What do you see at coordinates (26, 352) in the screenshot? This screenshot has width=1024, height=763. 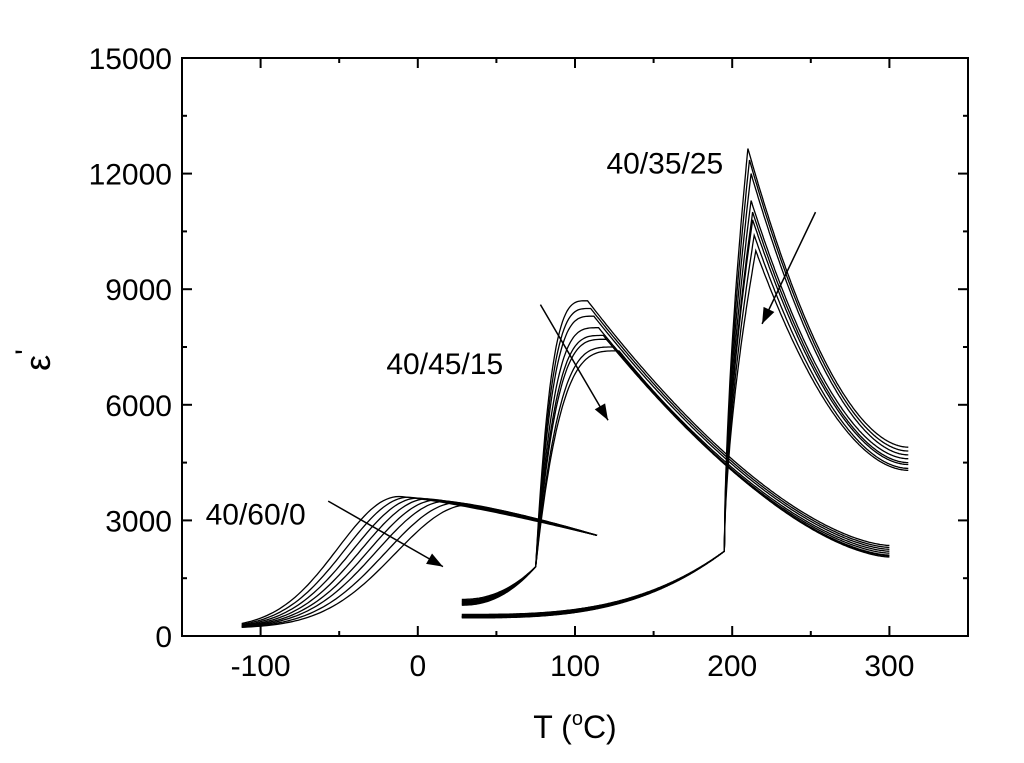 I see `y-axis-label-prime: '` at bounding box center [26, 352].